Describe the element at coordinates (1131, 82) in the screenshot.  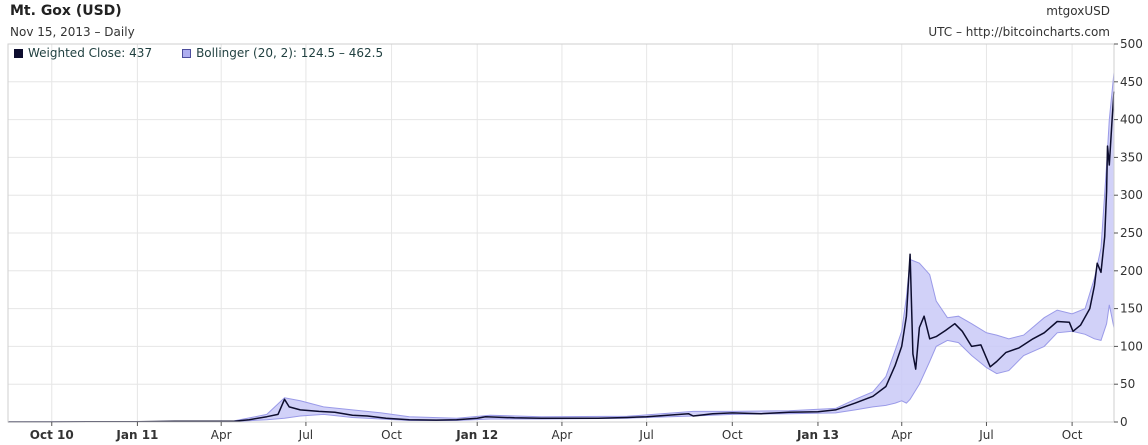
I see `y-tick-label: 450` at that location.